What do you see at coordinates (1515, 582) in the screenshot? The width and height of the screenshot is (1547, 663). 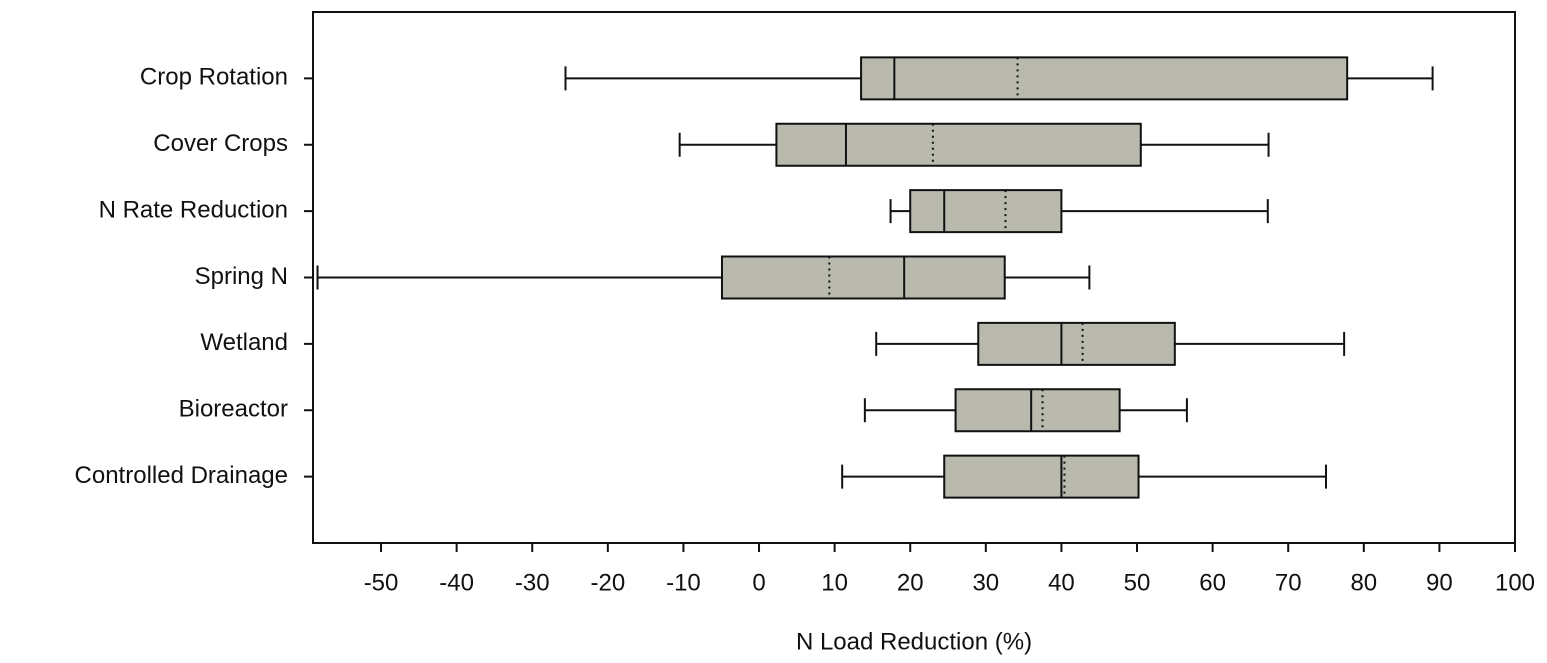 I see `x-tick-label: 100` at bounding box center [1515, 582].